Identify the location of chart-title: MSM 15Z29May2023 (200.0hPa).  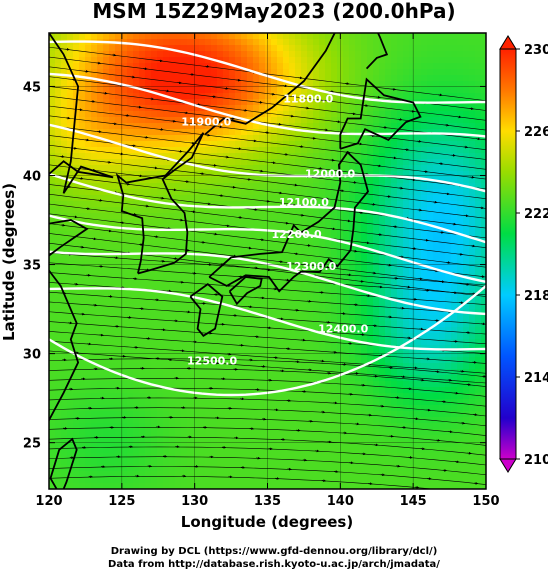
(274, 11).